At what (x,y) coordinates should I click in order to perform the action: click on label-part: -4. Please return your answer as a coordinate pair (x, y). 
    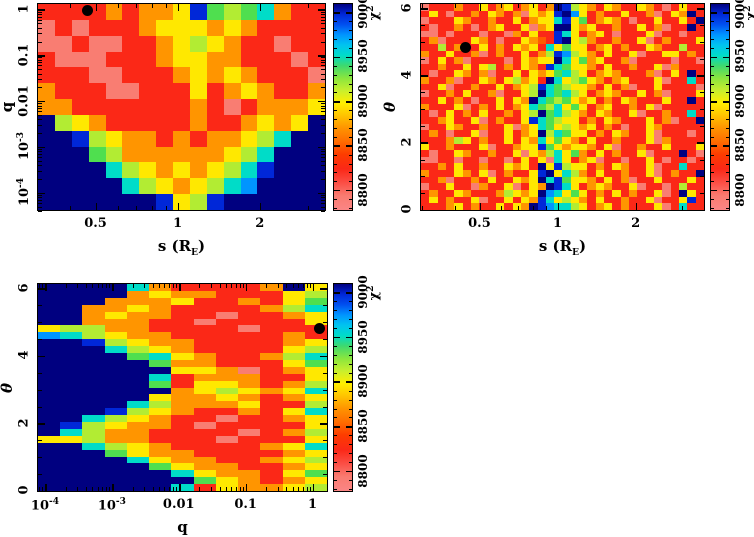
    Looking at the image, I should click on (20, 183).